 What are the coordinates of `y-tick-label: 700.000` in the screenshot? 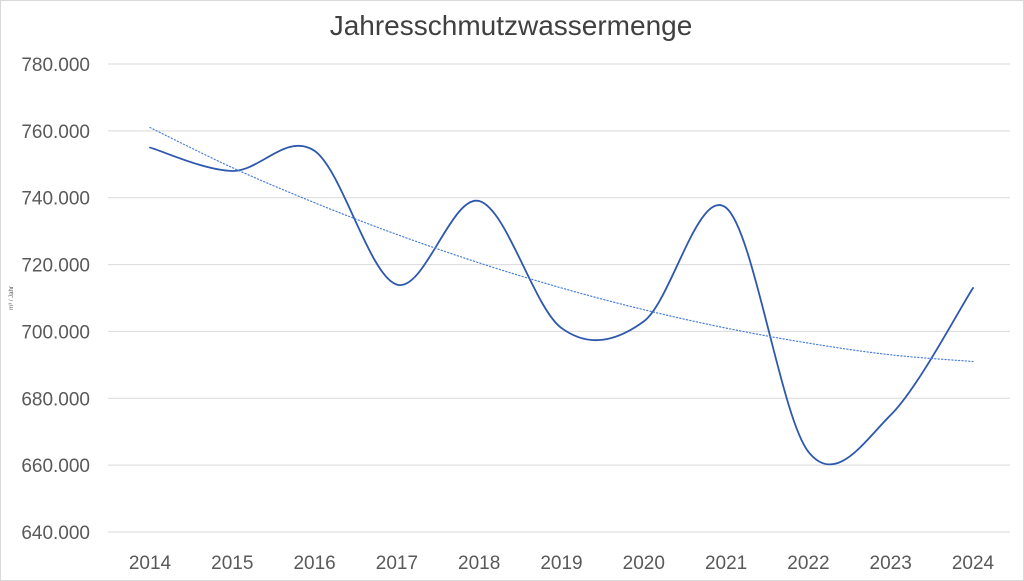 It's located at (55, 332).